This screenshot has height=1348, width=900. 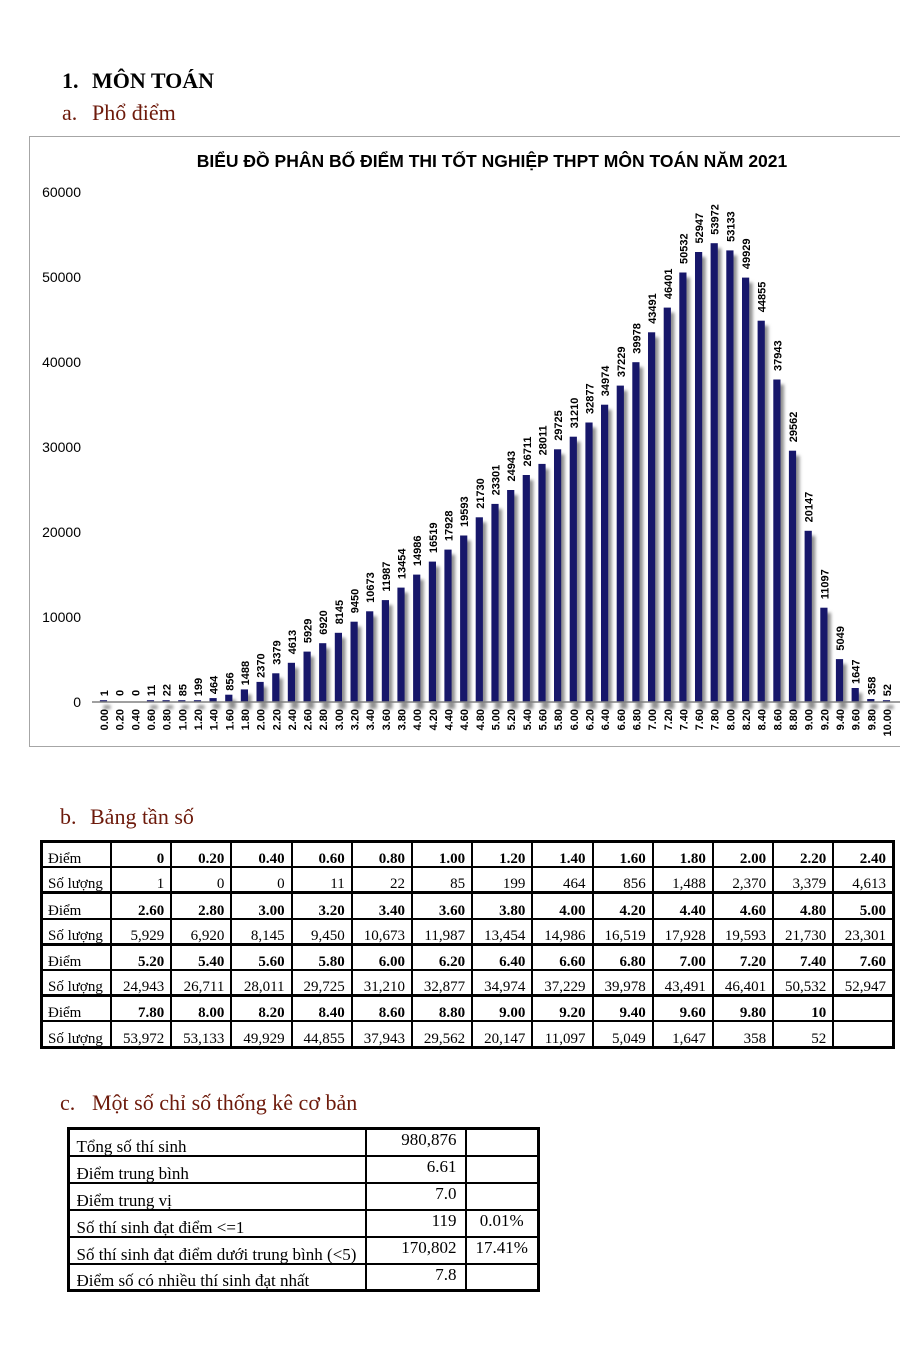 What do you see at coordinates (277, 719) in the screenshot?
I see `svg-text: 2.20` at bounding box center [277, 719].